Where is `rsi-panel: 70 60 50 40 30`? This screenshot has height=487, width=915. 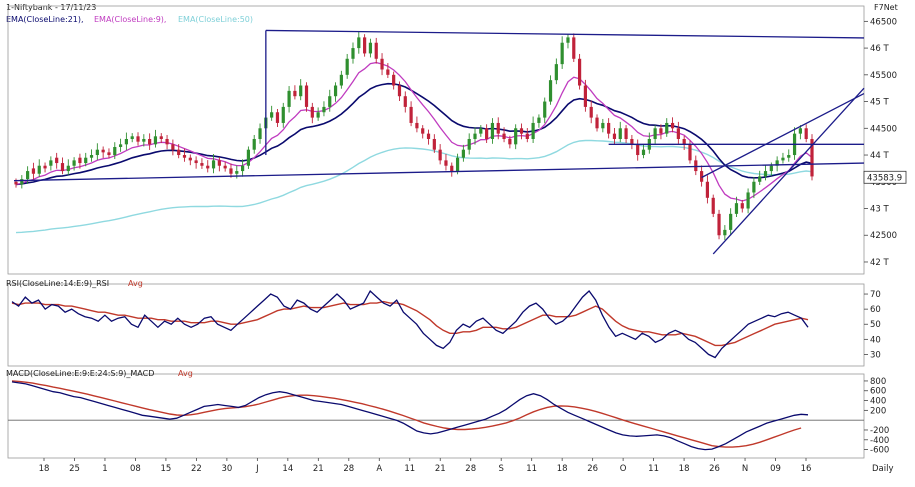 rsi-panel: 70 60 50 40 30 is located at coordinates (446, 324).